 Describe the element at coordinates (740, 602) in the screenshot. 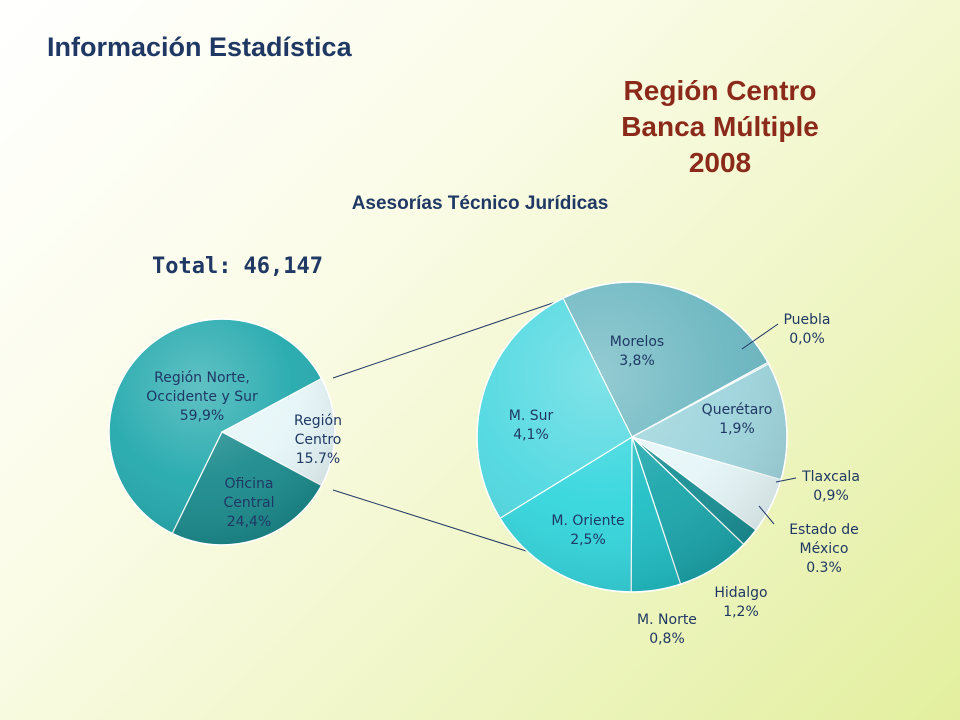

I see `centro-label-hidalgo: Hidalgo 1,2%` at that location.